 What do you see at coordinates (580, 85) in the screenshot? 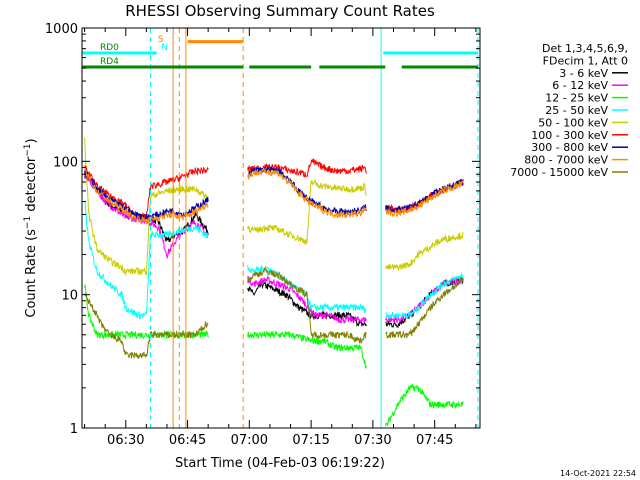
I see `legend-label-1: 6 - 12 keV` at bounding box center [580, 85].